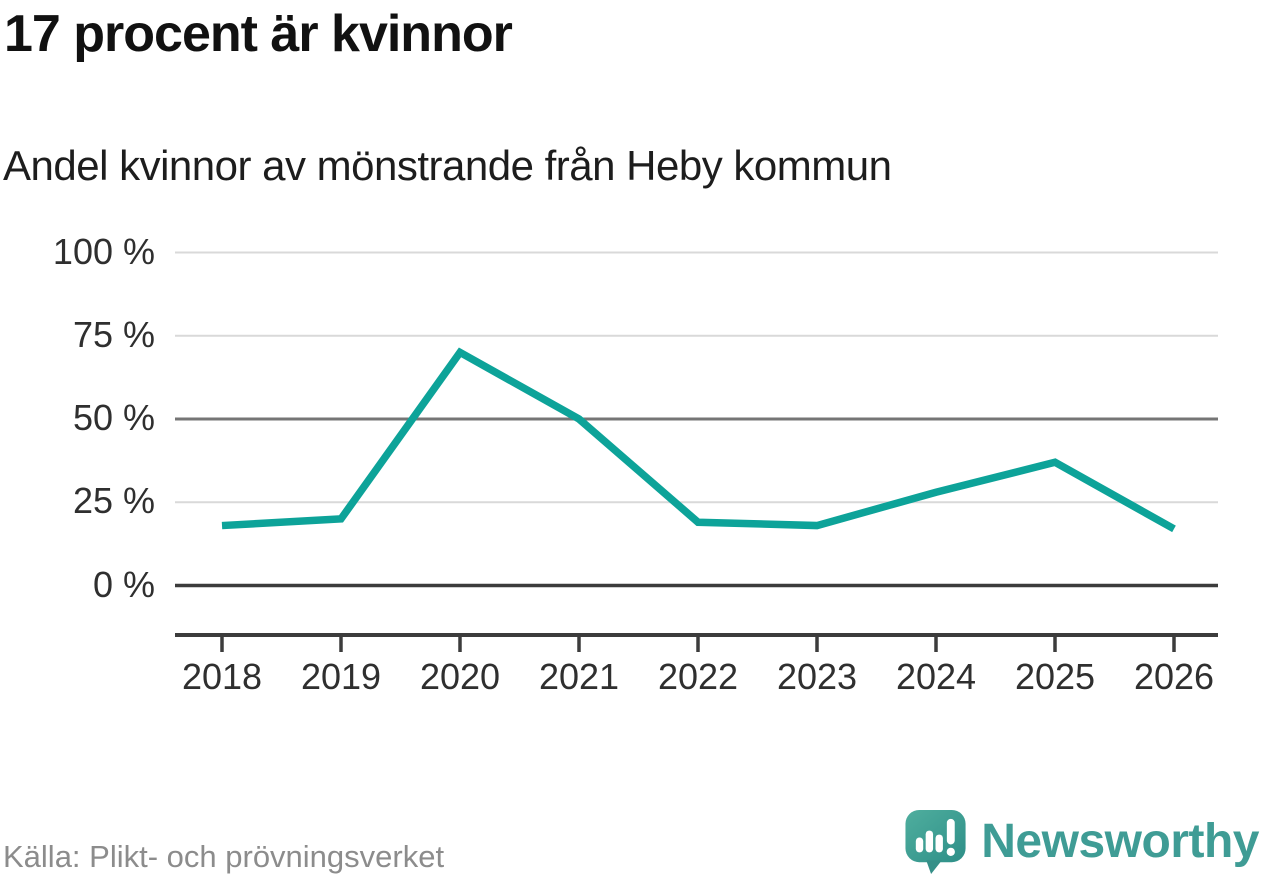  Describe the element at coordinates (1174, 676) in the screenshot. I see `x-axis-tick-label-2026: 2026` at that location.